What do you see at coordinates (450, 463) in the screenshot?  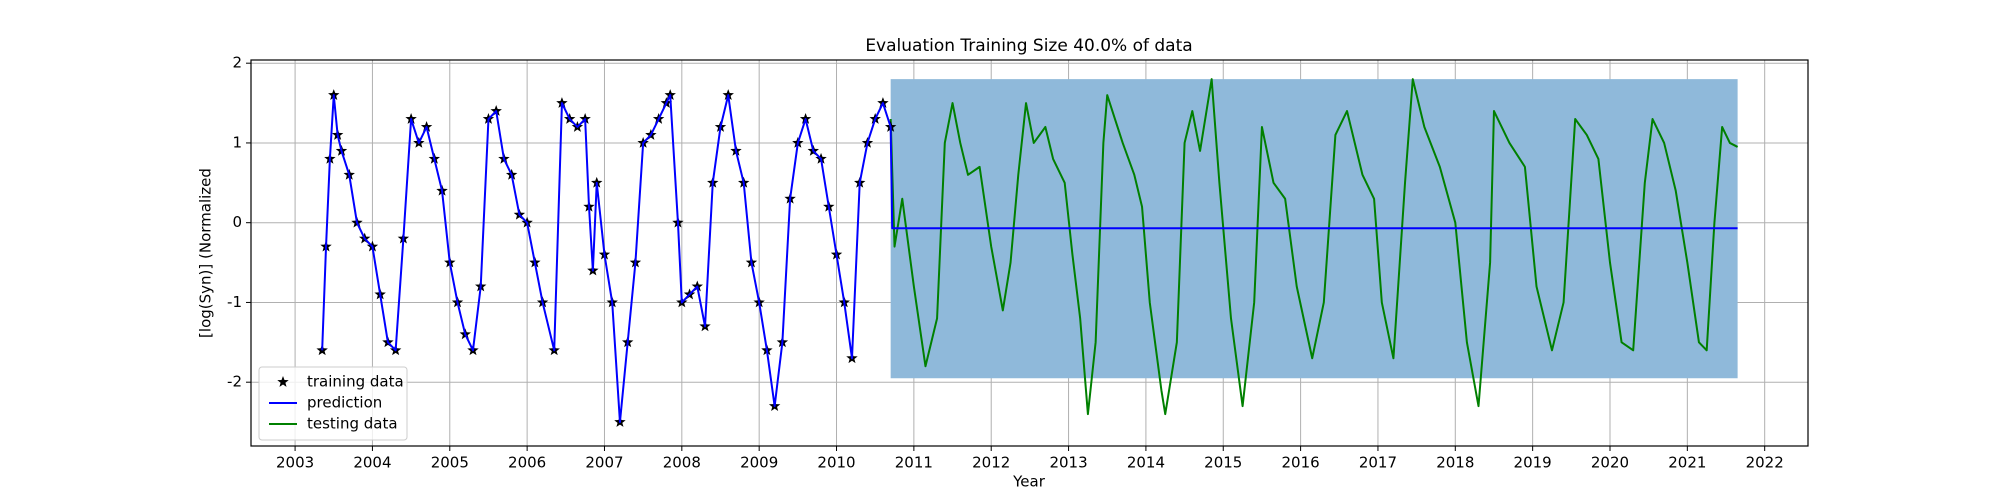 I see `x-tick-label: 2005` at bounding box center [450, 463].